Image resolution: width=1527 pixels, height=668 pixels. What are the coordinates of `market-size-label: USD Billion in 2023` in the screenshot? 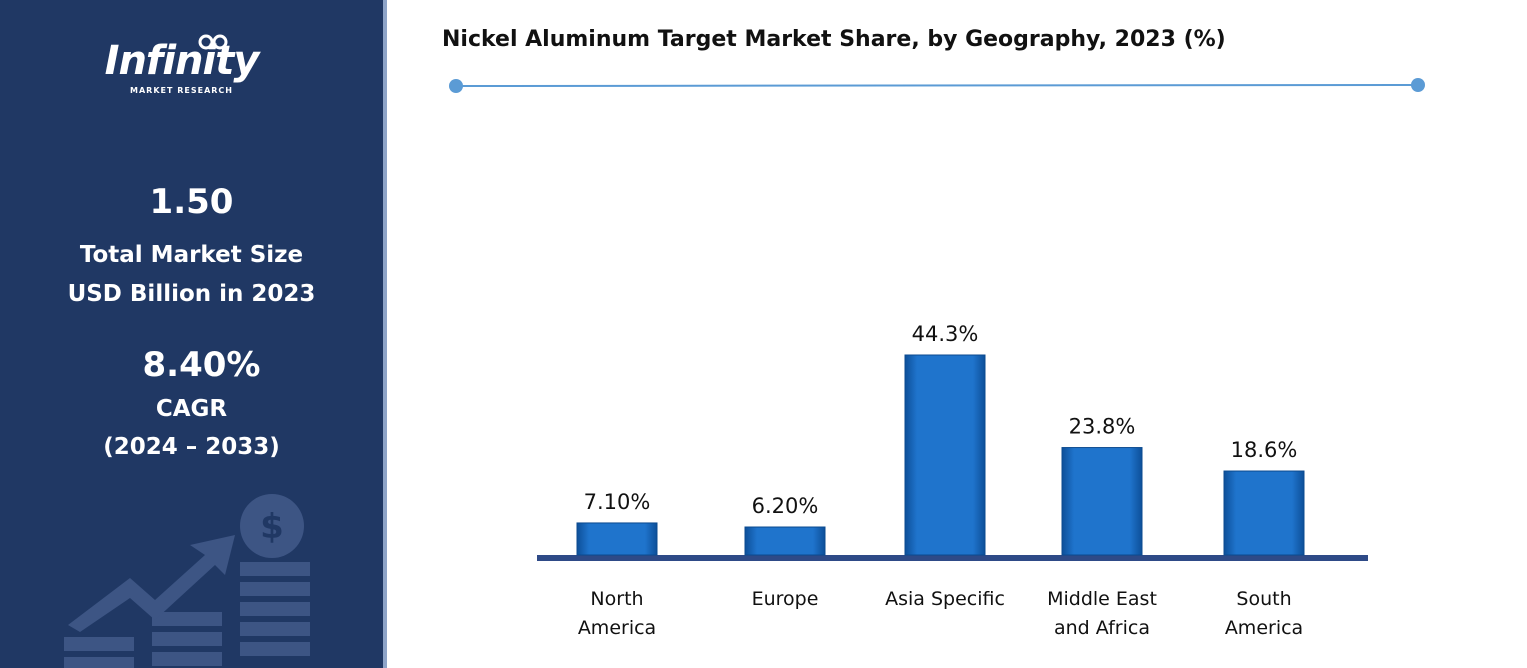 It's located at (191, 294).